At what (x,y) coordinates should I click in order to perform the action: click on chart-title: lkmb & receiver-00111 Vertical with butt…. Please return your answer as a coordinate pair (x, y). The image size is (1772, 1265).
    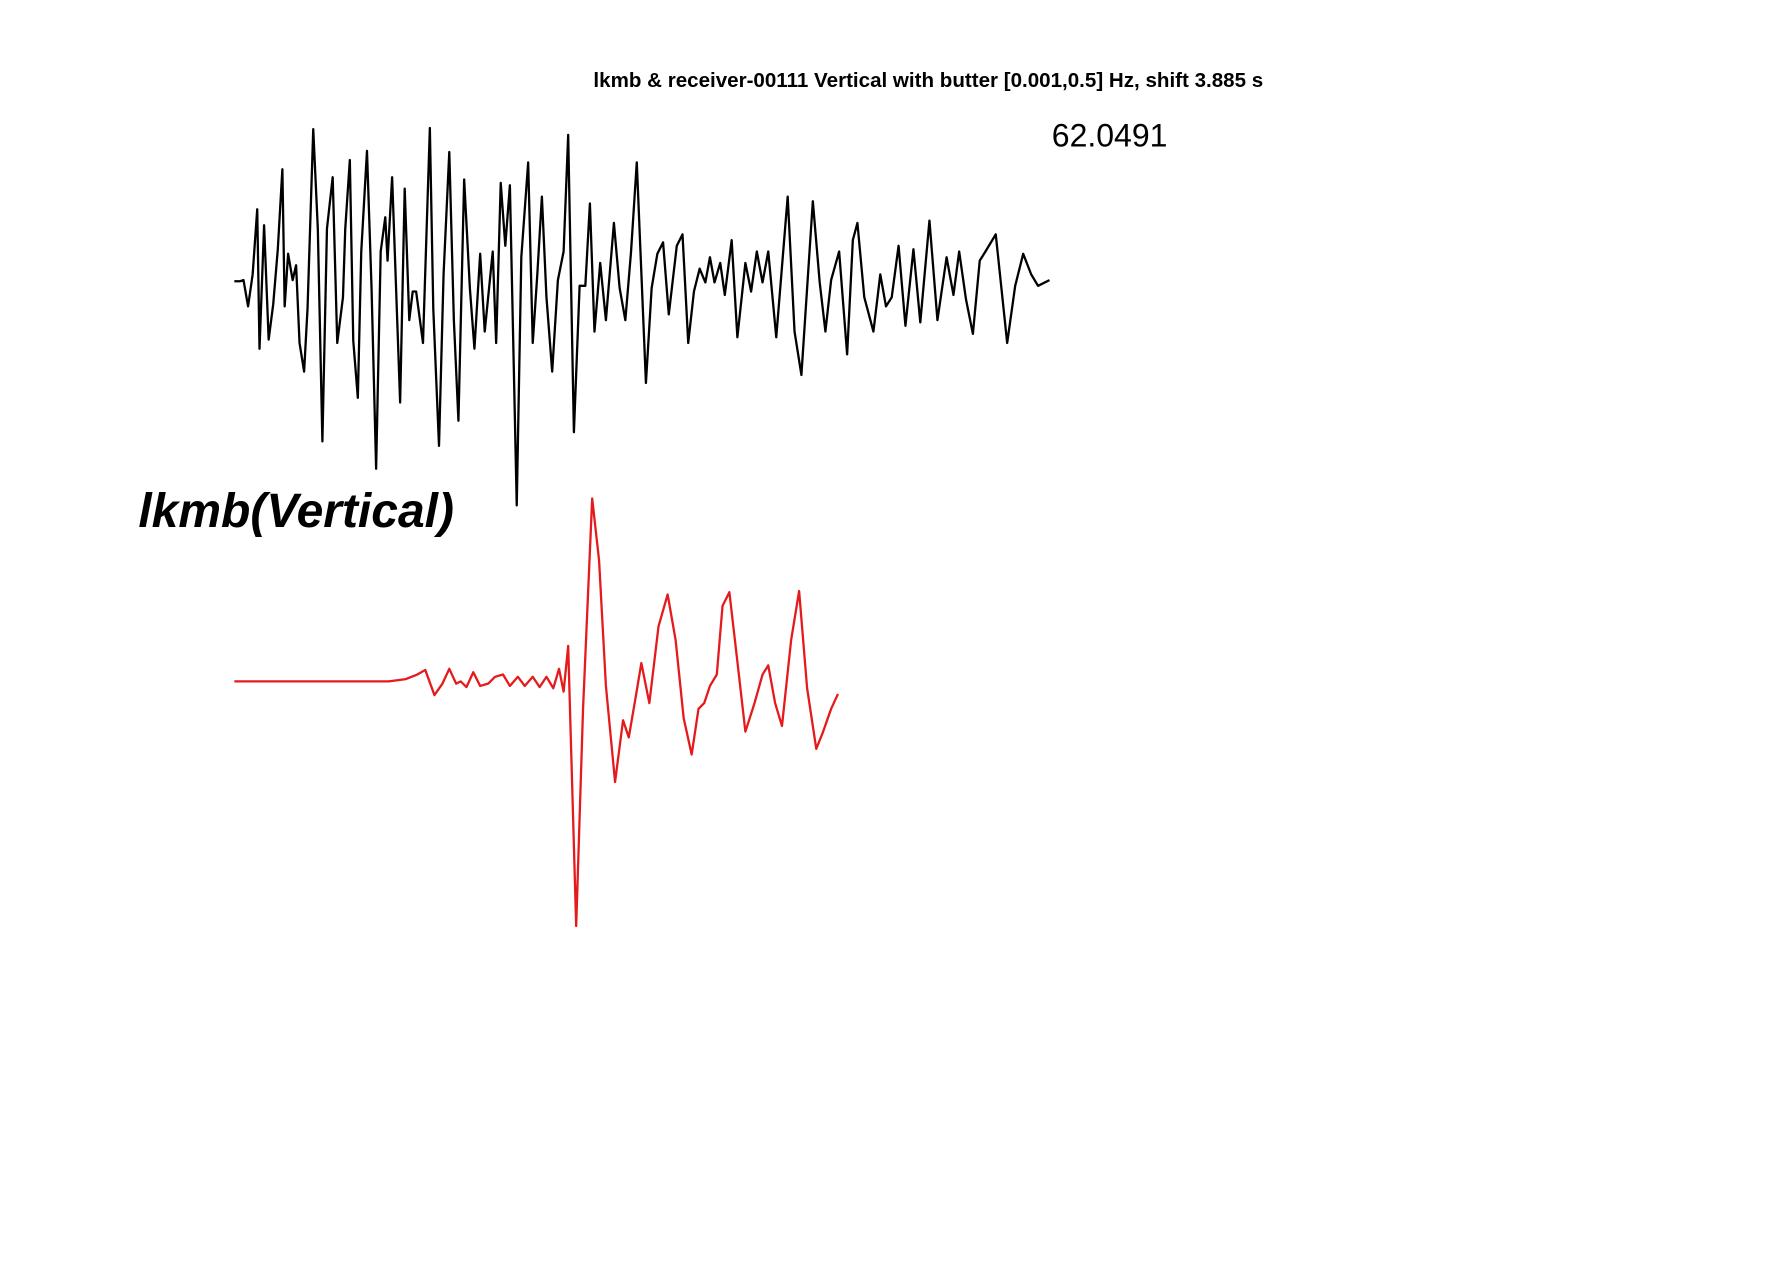
    Looking at the image, I should click on (928, 80).